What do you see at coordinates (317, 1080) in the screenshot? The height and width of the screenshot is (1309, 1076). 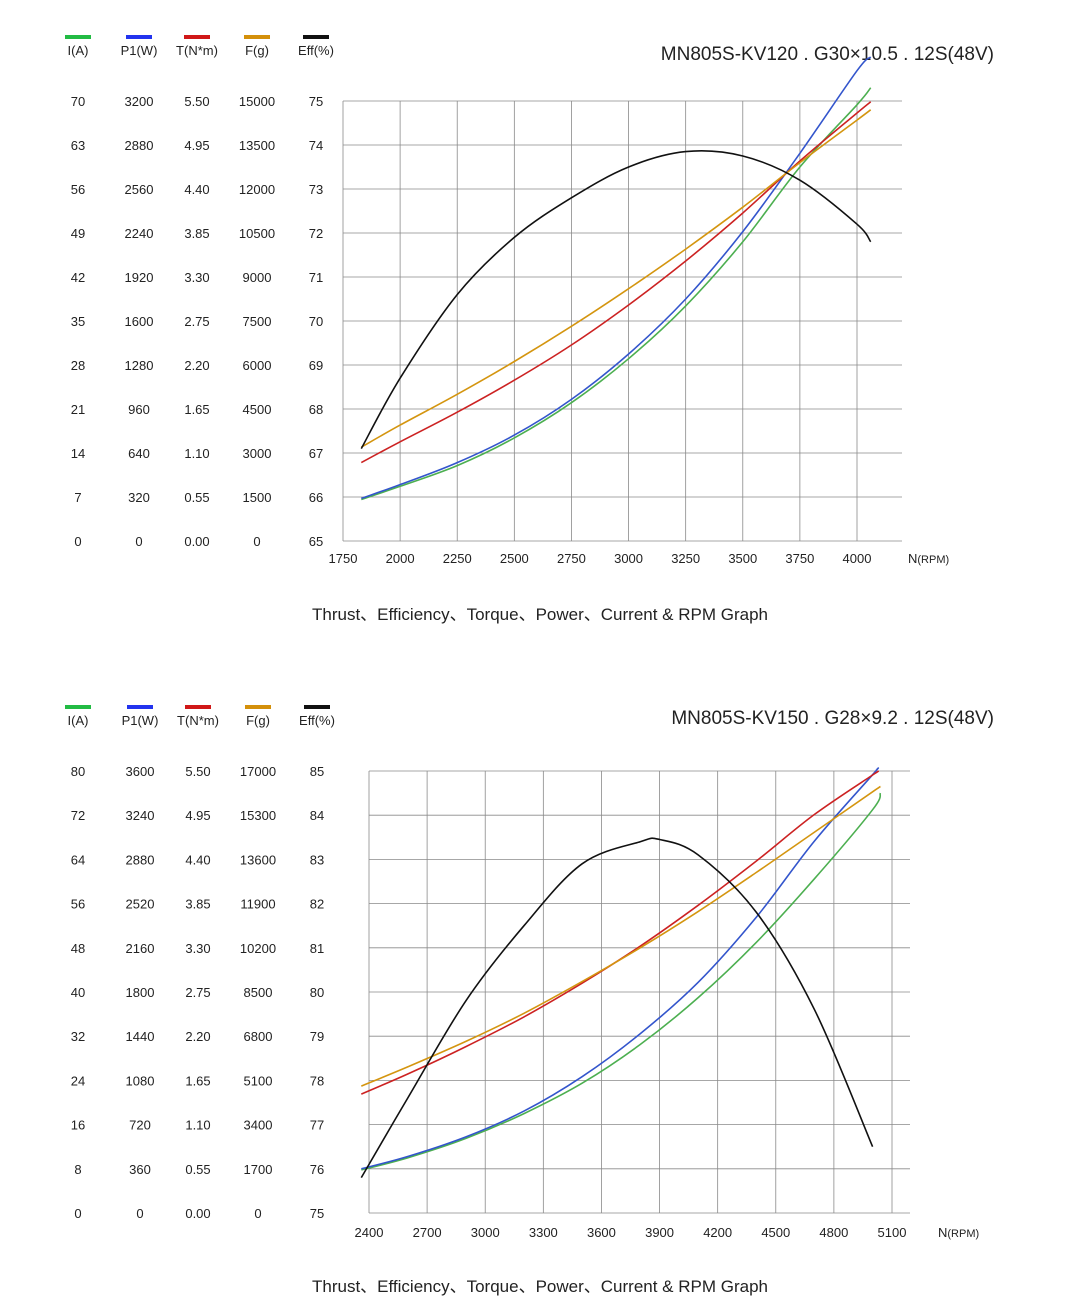 I see `y-tick-label: 78` at bounding box center [317, 1080].